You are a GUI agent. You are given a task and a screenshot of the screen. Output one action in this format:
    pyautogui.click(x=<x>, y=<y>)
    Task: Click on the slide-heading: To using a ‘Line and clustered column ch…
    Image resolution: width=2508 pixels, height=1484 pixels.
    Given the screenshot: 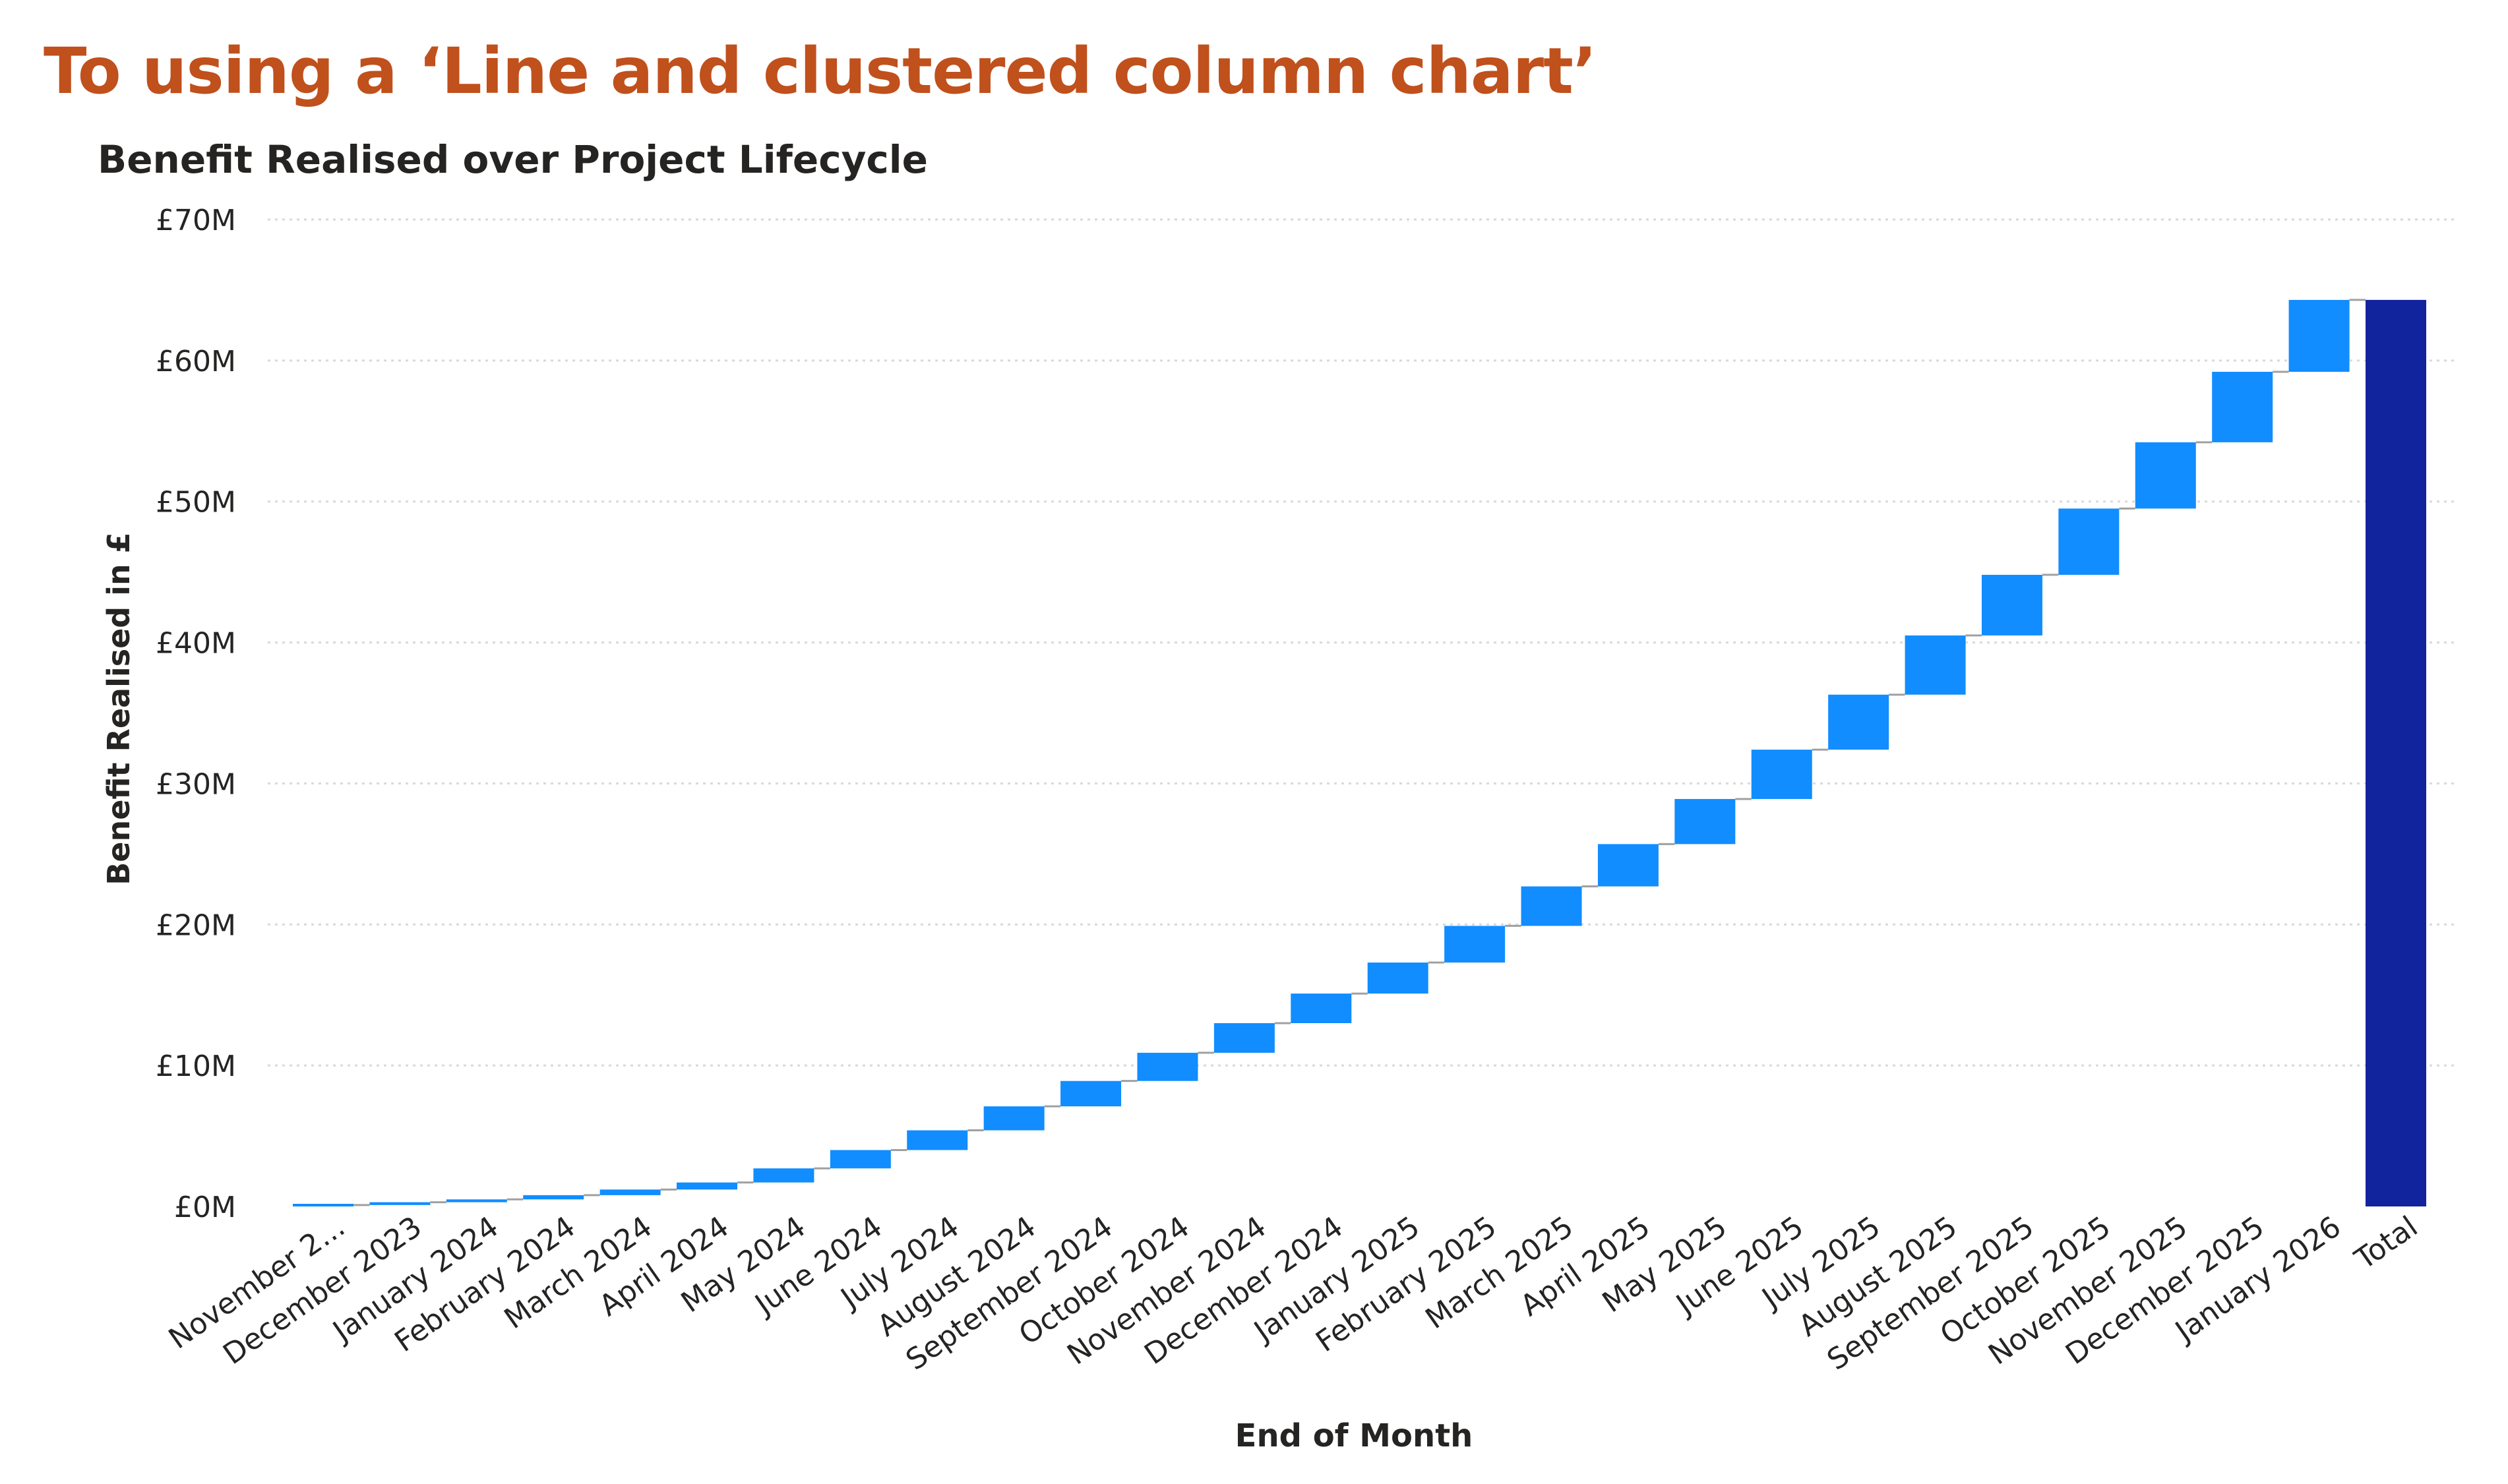 What is the action you would take?
    pyautogui.click(x=820, y=71)
    